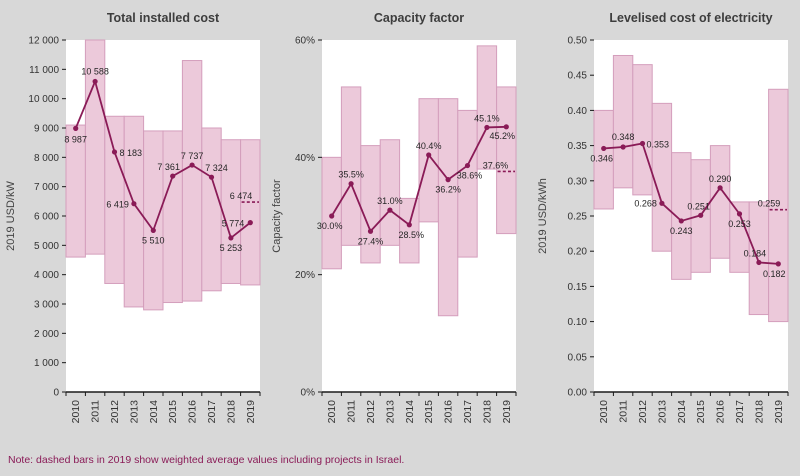 This screenshot has height=476, width=800. I want to click on y-tick-label: 0%, so click(308, 393).